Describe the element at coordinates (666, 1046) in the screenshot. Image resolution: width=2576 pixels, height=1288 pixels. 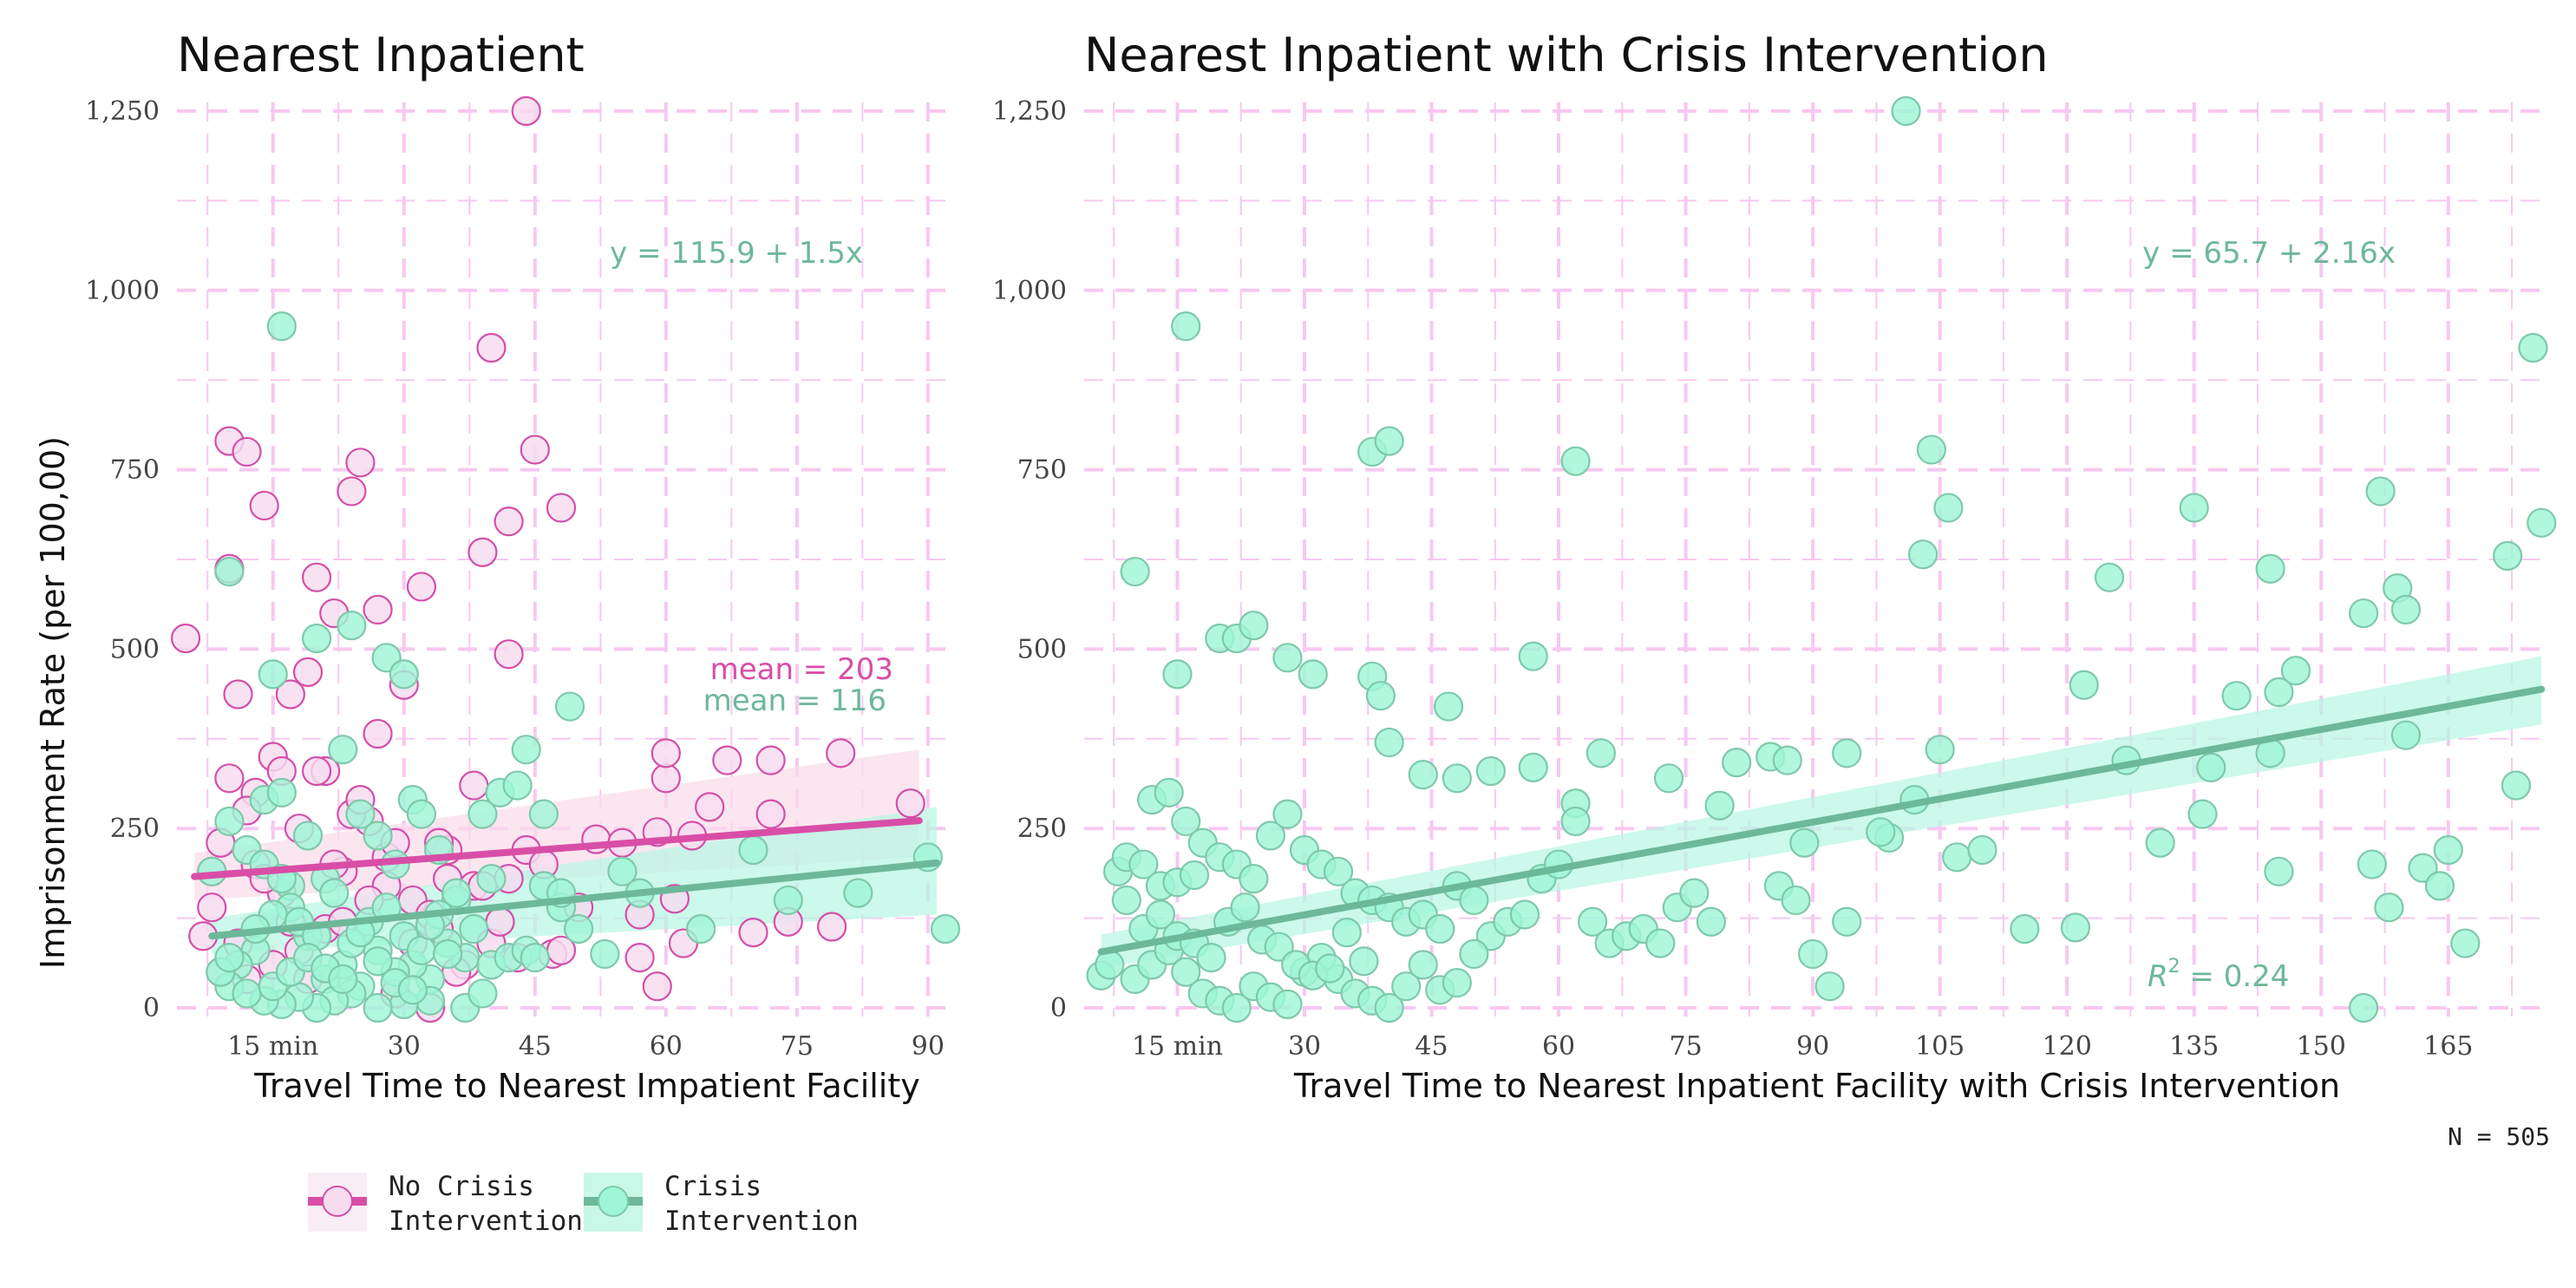
I see `x-tick-label: 60` at that location.